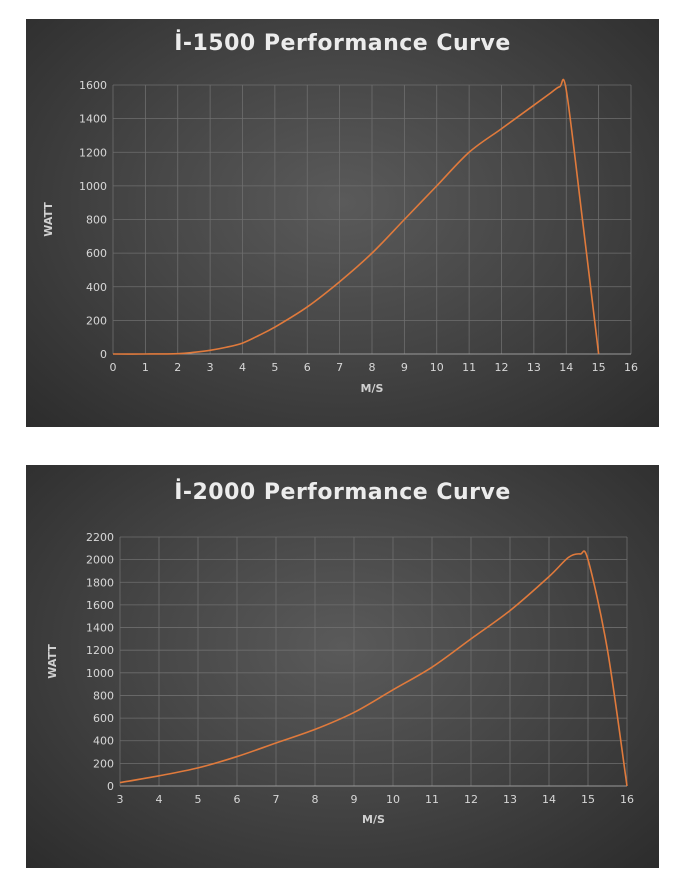 Image resolution: width=689 pixels, height=883 pixels. Describe the element at coordinates (342, 492) in the screenshot. I see `chart-title: İ-2000 Performance Curve` at that location.